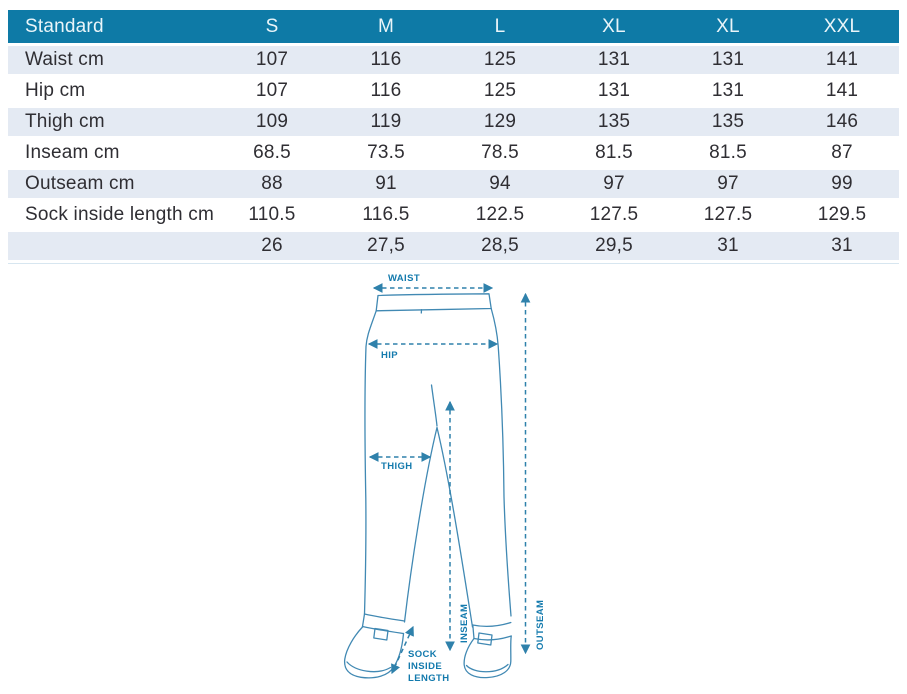 The image size is (907, 694). Describe the element at coordinates (500, 26) in the screenshot. I see `value-cell: L` at that location.